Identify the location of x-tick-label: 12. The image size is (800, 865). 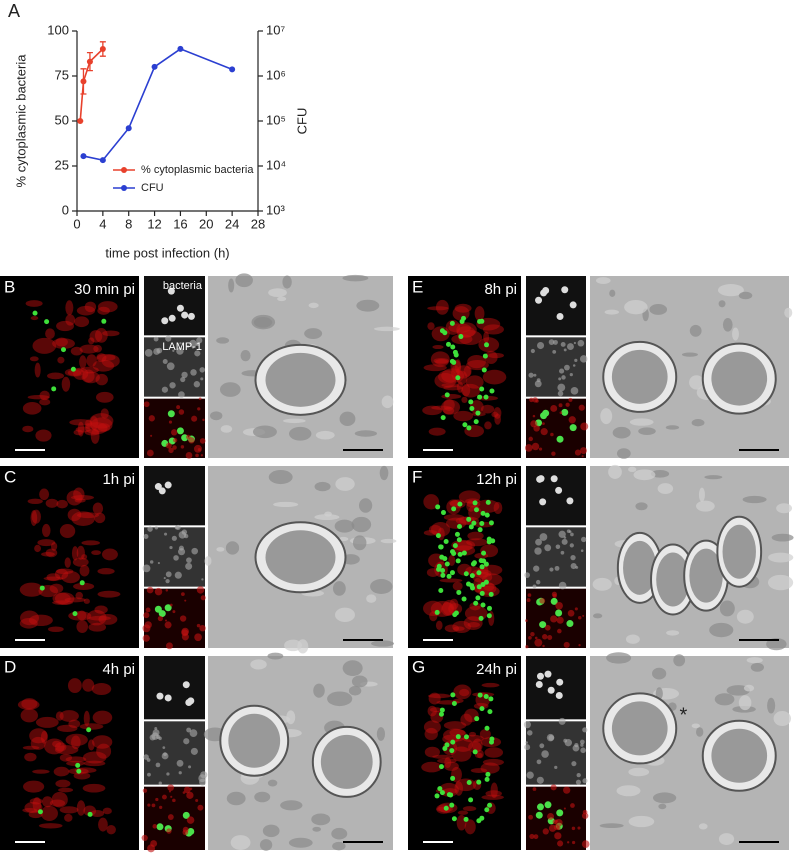
(154, 223).